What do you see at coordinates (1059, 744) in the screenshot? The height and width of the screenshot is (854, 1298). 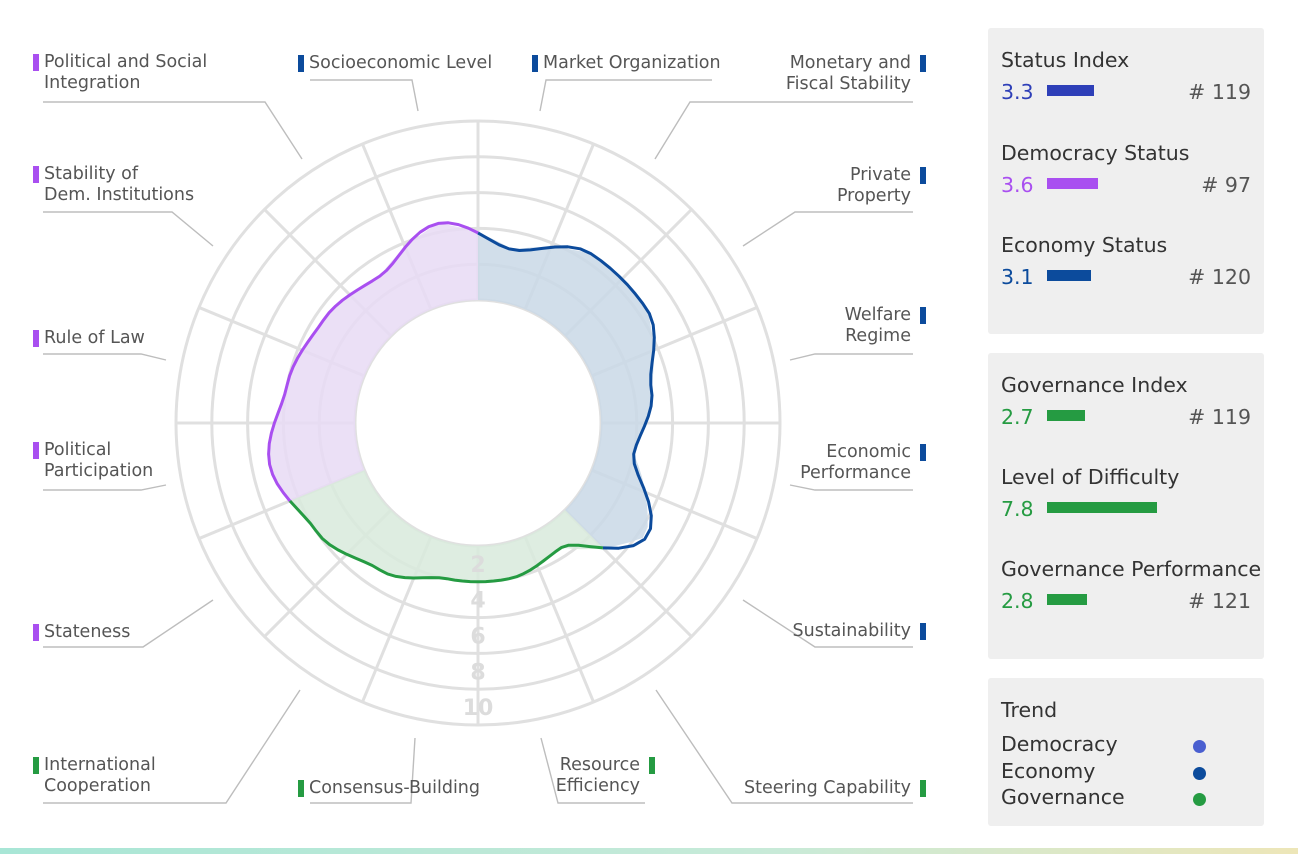 I see `trend-label: Democracy` at bounding box center [1059, 744].